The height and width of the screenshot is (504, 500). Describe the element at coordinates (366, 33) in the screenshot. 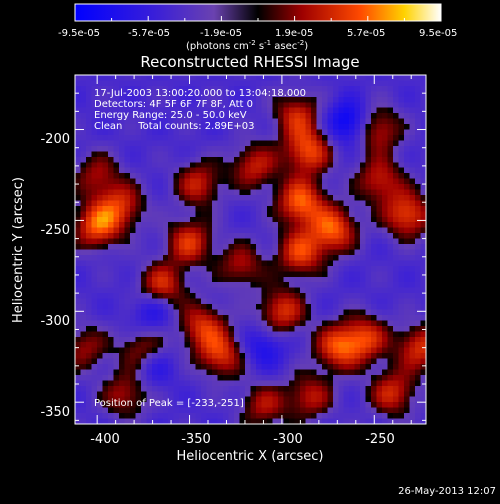

I see `colorbar-tick-label: 5.7e-05` at that location.